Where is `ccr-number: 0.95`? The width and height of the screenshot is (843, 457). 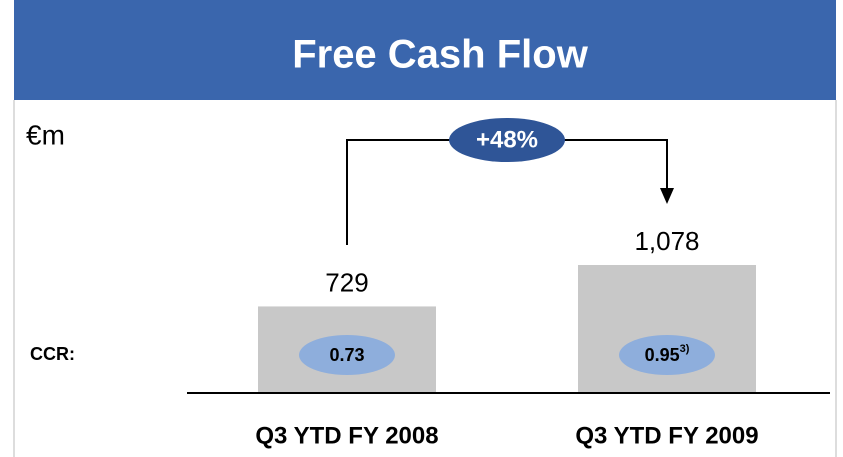 ccr-number: 0.95 is located at coordinates (662, 355).